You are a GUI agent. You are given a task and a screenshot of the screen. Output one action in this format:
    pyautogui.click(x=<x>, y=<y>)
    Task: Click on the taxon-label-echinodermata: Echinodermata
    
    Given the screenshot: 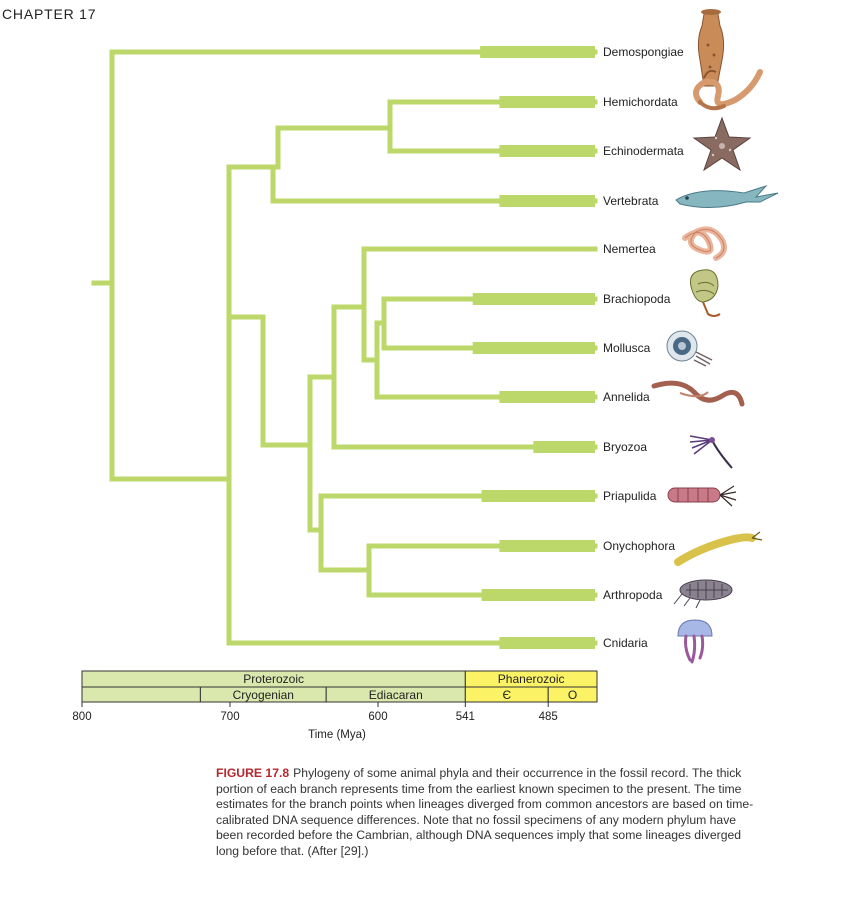 What is the action you would take?
    pyautogui.click(x=643, y=151)
    